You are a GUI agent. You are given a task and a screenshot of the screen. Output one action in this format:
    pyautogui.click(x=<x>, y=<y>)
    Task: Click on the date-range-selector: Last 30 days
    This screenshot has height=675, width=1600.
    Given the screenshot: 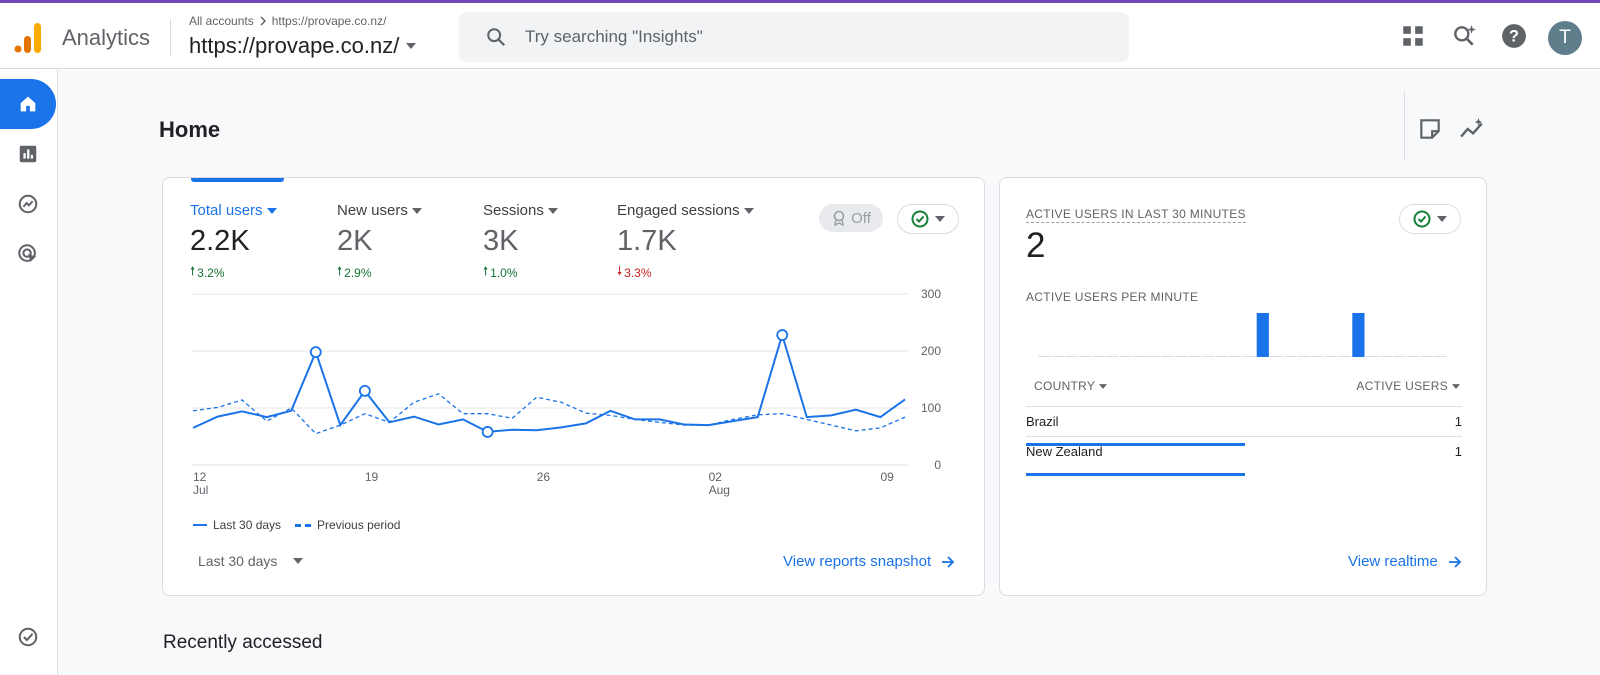 What is the action you would take?
    pyautogui.click(x=251, y=561)
    